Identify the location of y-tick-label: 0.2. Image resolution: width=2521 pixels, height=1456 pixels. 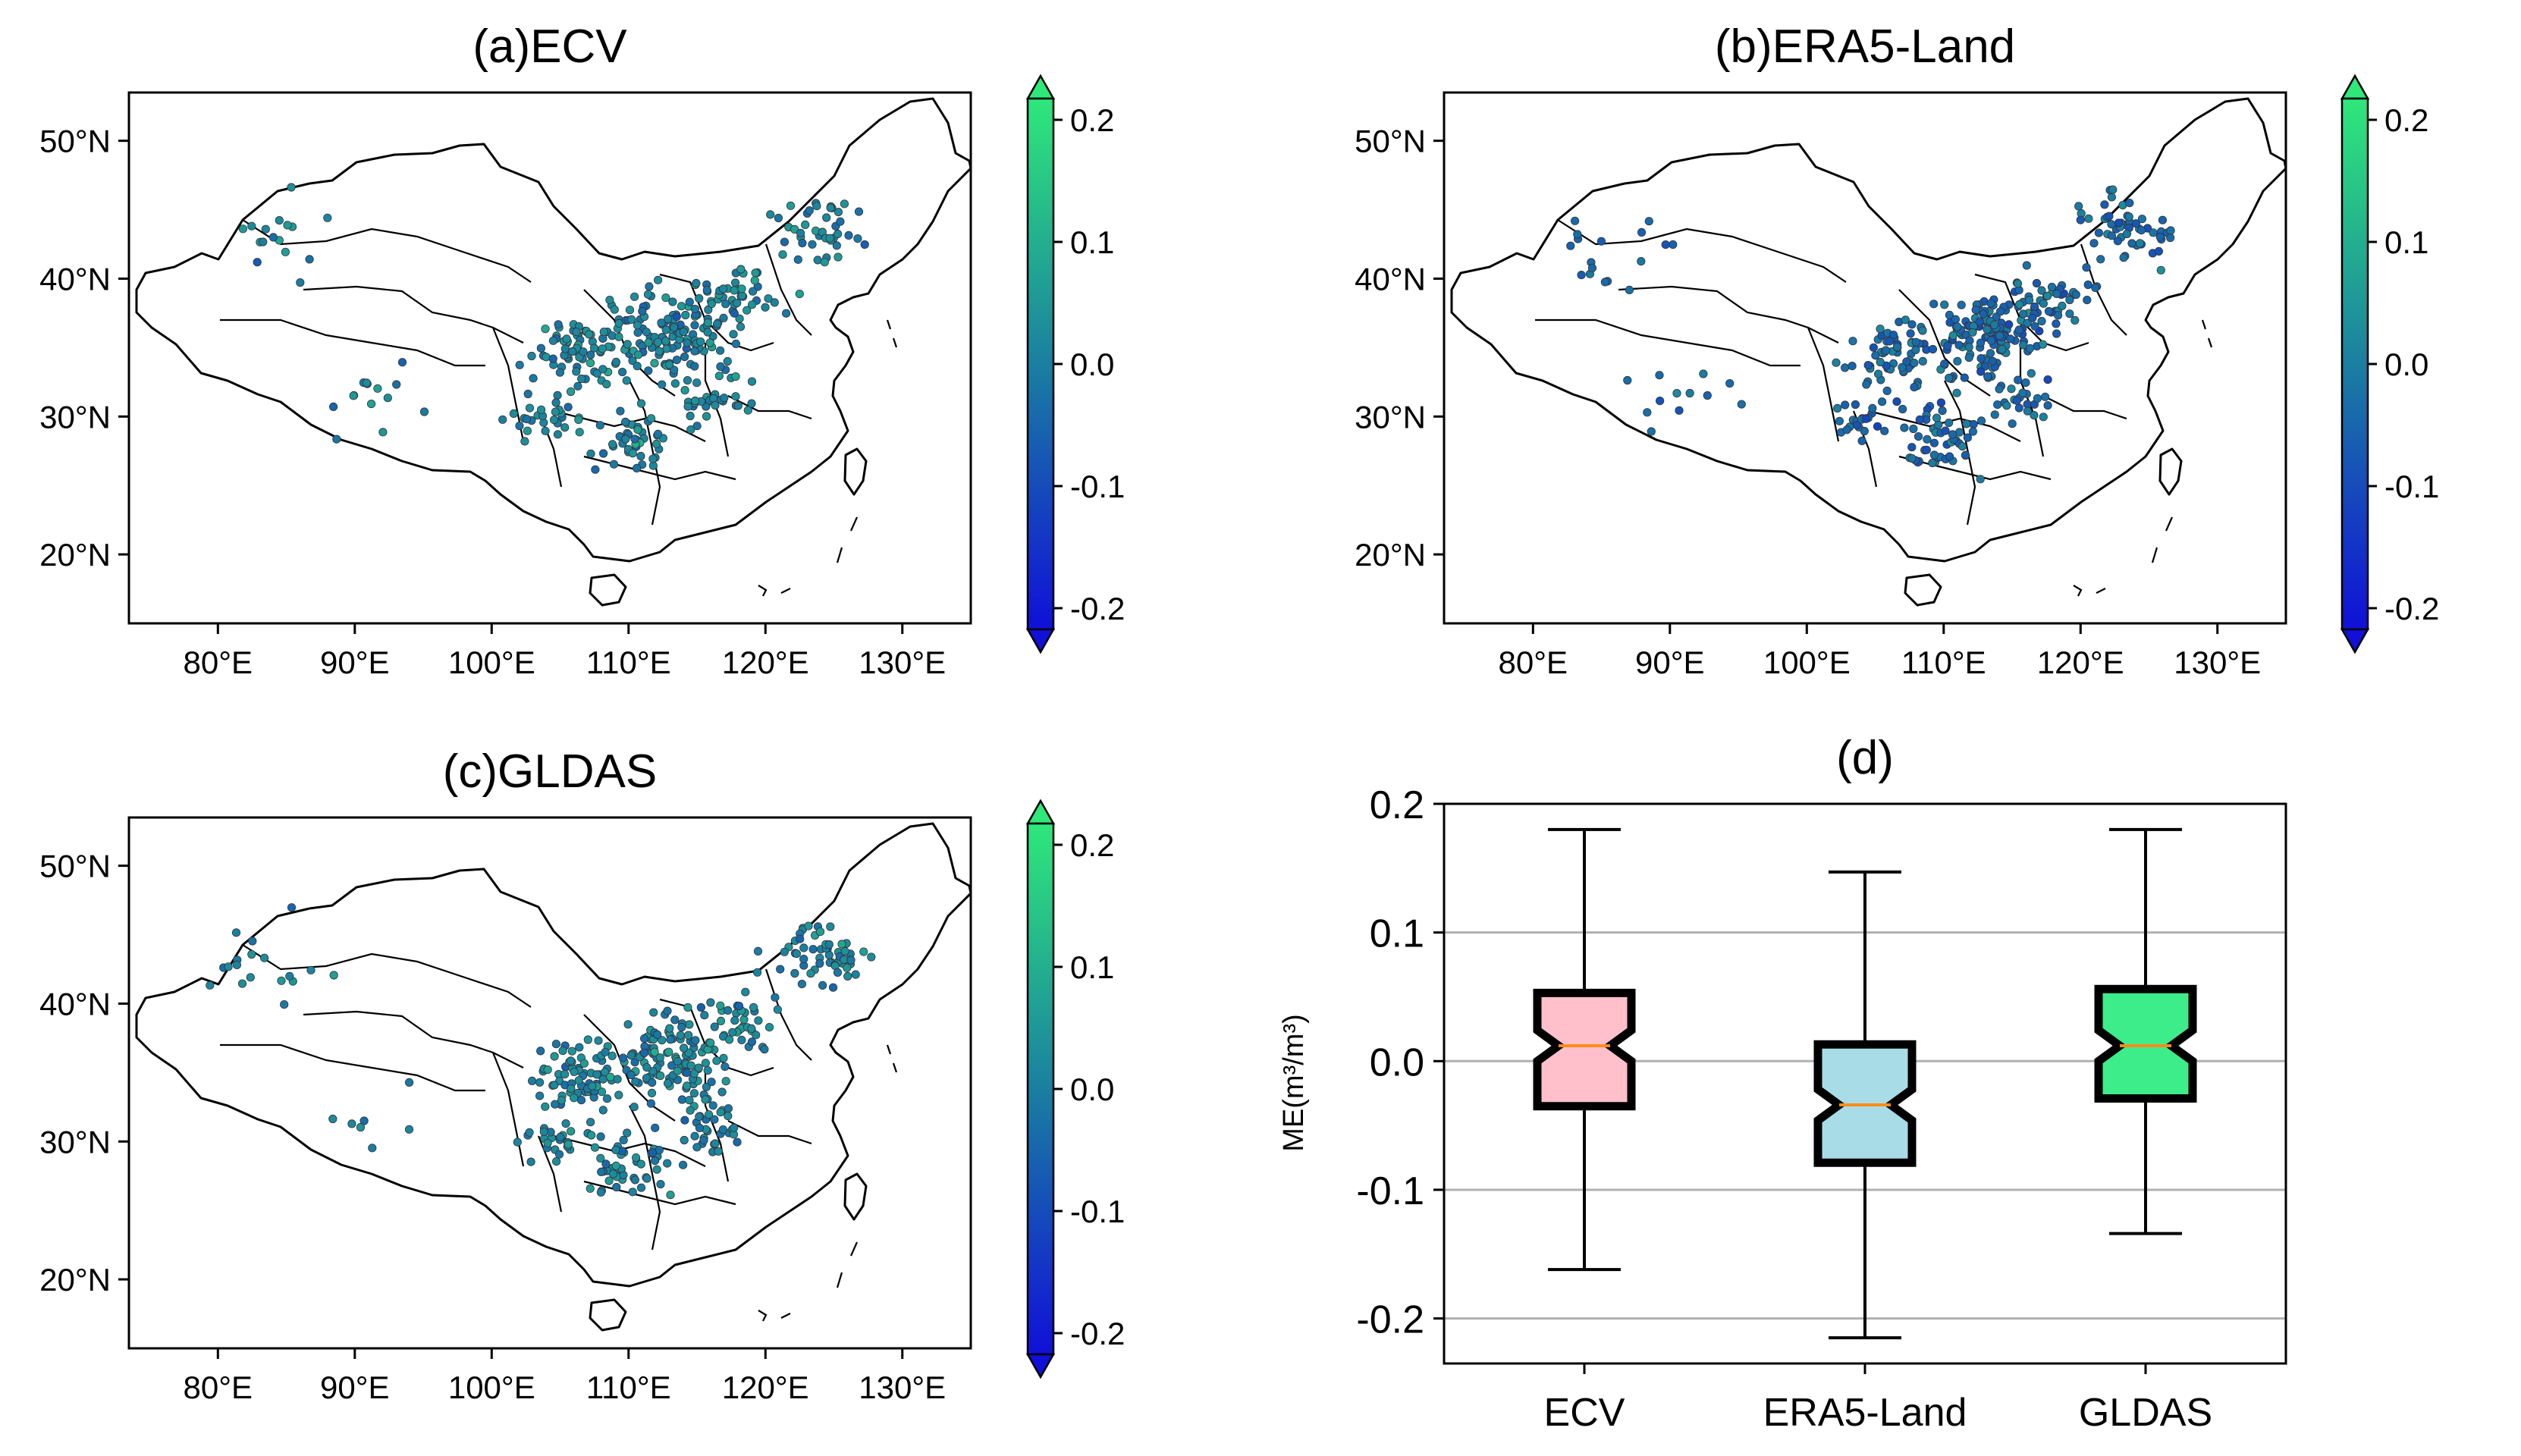
(1397, 805).